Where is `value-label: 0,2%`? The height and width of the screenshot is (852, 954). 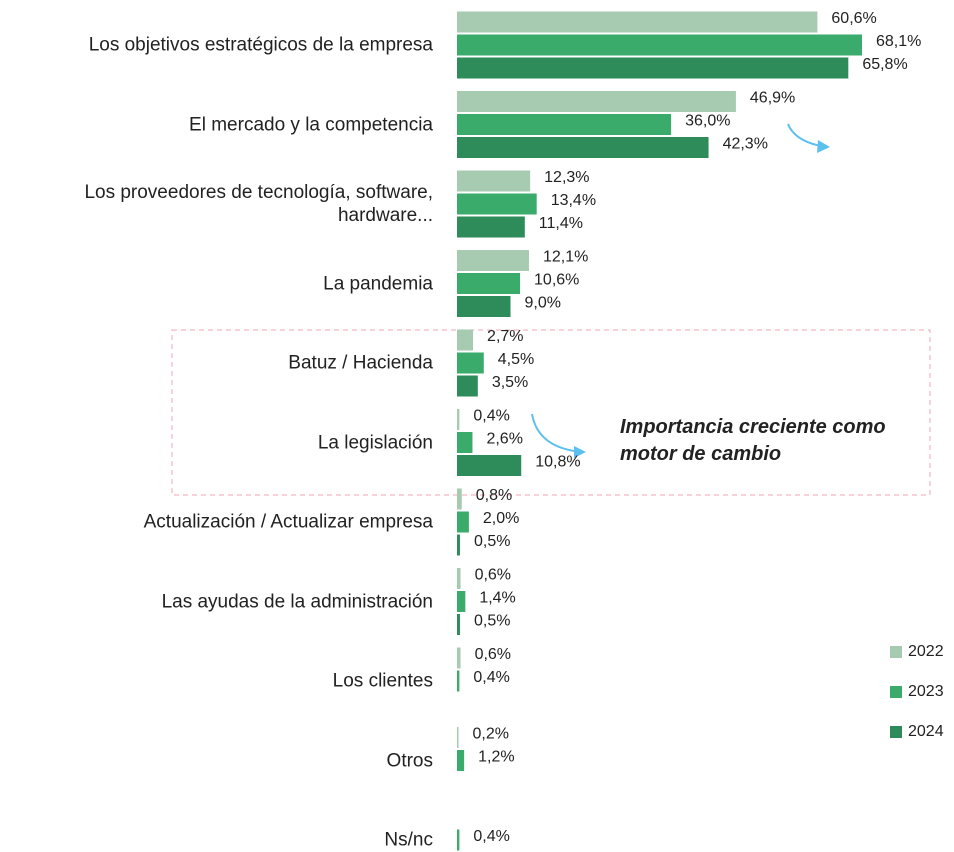 value-label: 0,2% is located at coordinates (491, 734).